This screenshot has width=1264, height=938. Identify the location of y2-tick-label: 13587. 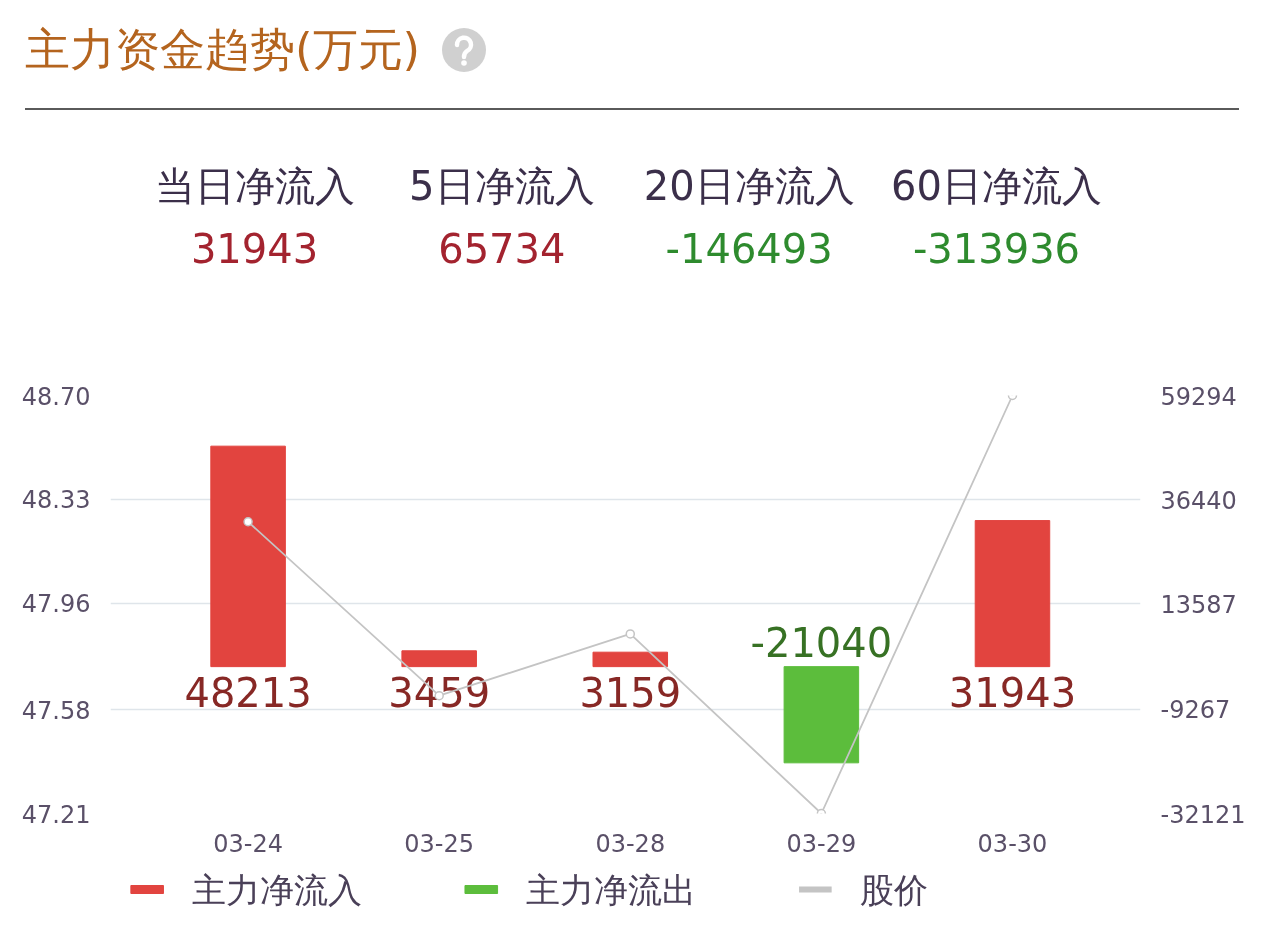
(1198, 605).